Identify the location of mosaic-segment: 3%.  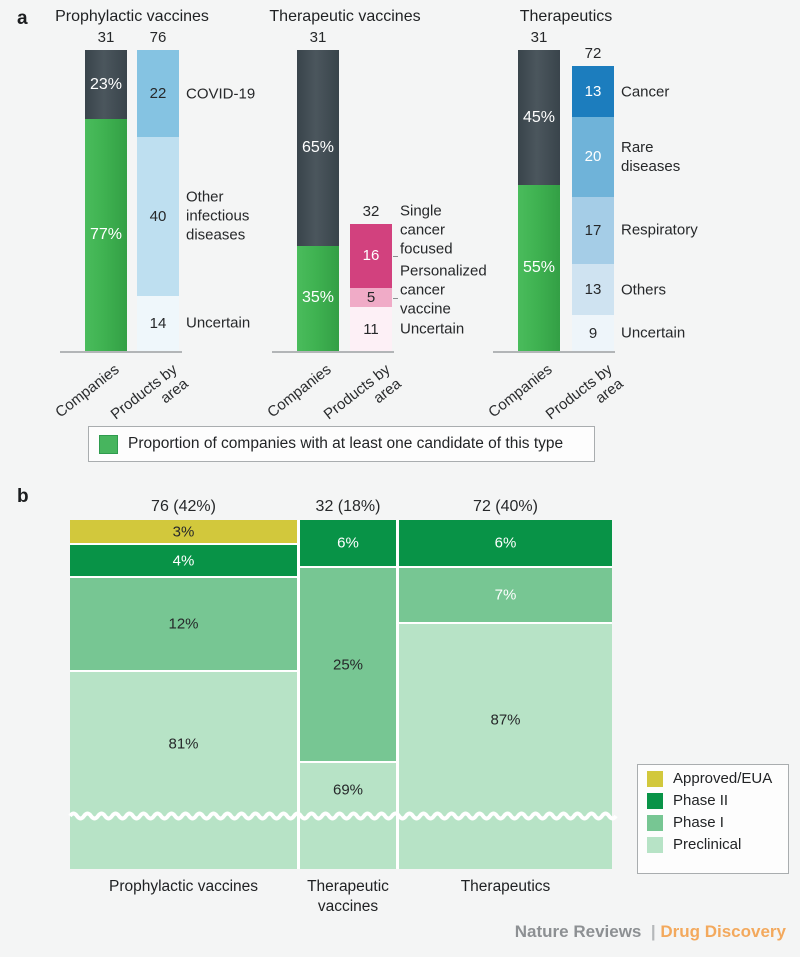
(183, 531).